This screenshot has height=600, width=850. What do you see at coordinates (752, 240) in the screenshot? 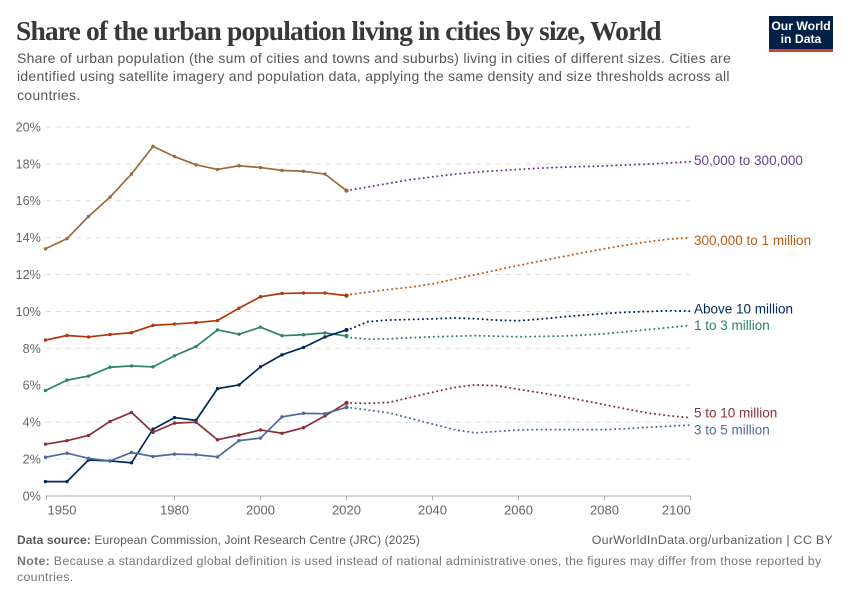
I see `svg-text: 300,000 to 1 million` at bounding box center [752, 240].